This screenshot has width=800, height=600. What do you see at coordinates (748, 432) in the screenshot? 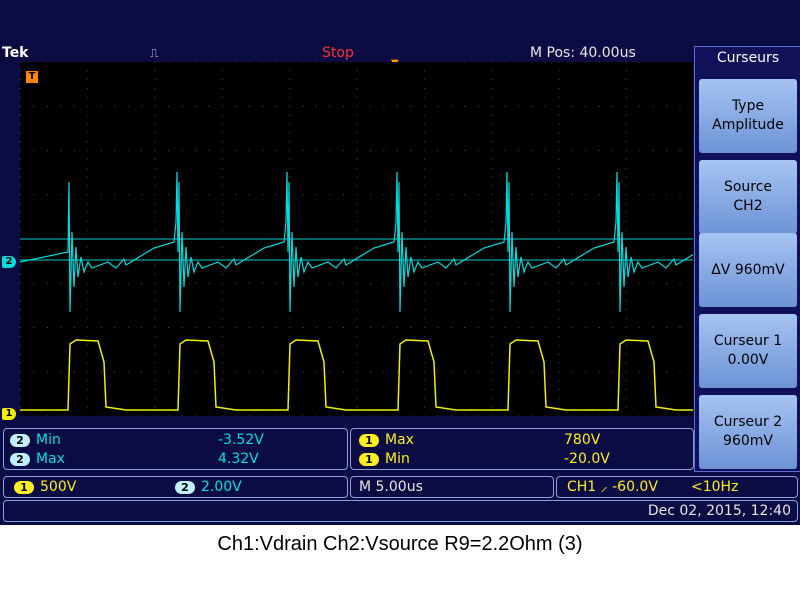
I see `cursor-2-button: Curseur 2 960mV` at bounding box center [748, 432].